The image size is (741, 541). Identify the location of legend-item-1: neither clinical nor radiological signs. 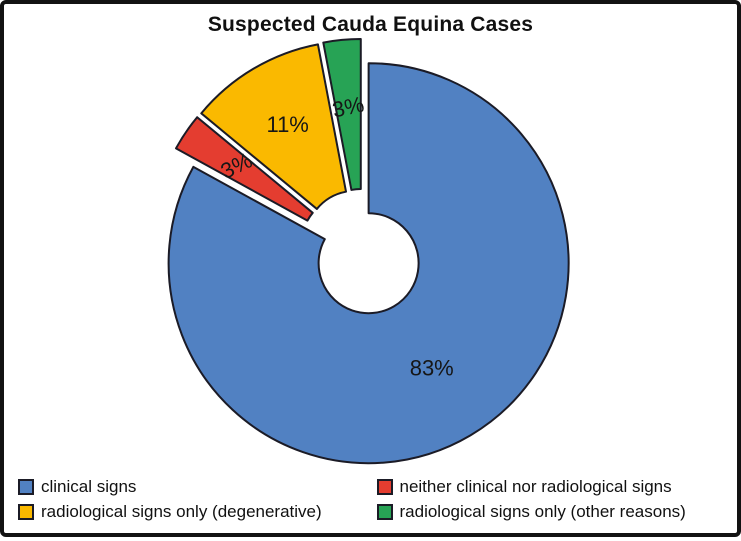
(554, 487).